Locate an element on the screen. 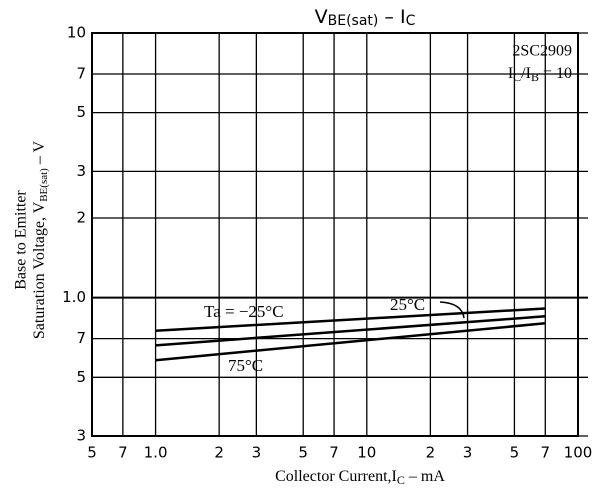  label-part: B is located at coordinates (535, 77).